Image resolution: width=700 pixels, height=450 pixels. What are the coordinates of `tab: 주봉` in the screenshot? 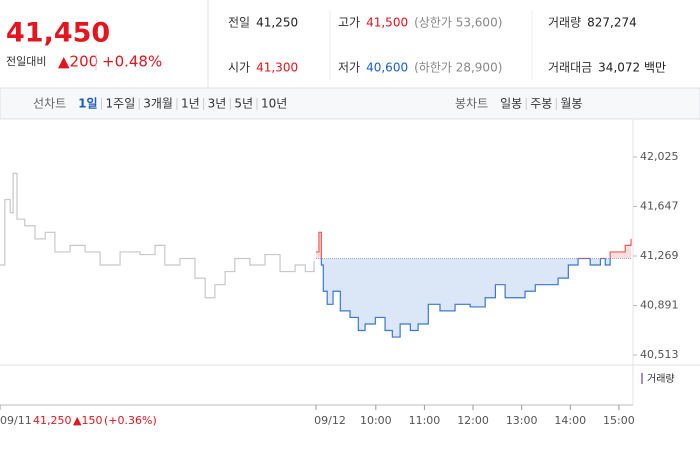 It's located at (541, 104).